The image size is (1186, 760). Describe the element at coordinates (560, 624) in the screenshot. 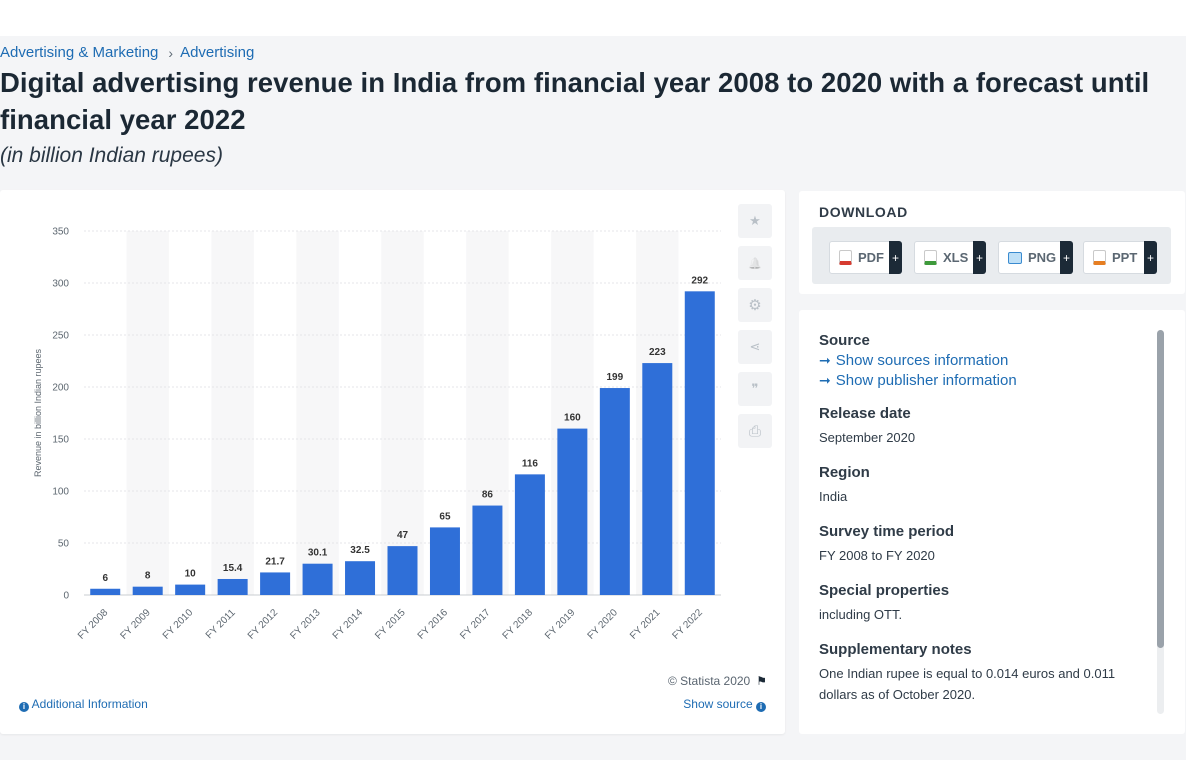

I see `x-tick-label: FY 2019` at that location.